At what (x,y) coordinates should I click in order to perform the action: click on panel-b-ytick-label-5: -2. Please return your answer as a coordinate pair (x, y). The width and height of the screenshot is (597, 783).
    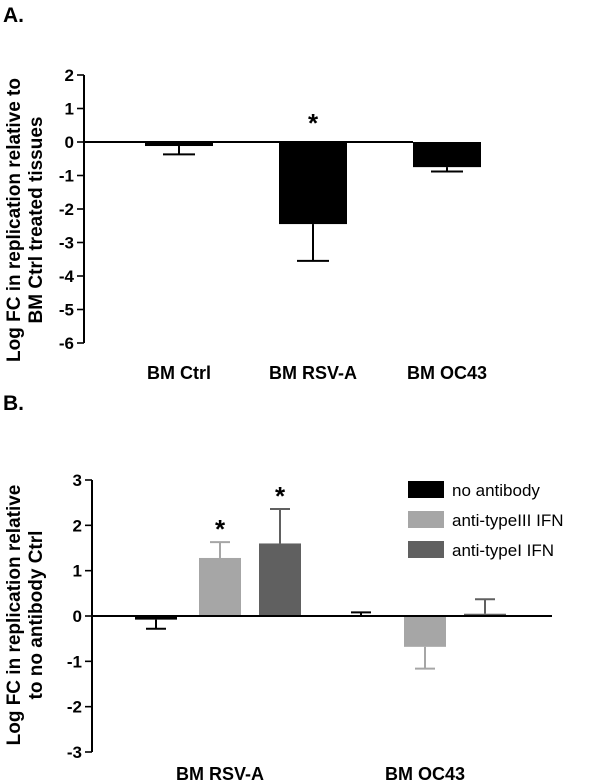
    Looking at the image, I should click on (74, 707).